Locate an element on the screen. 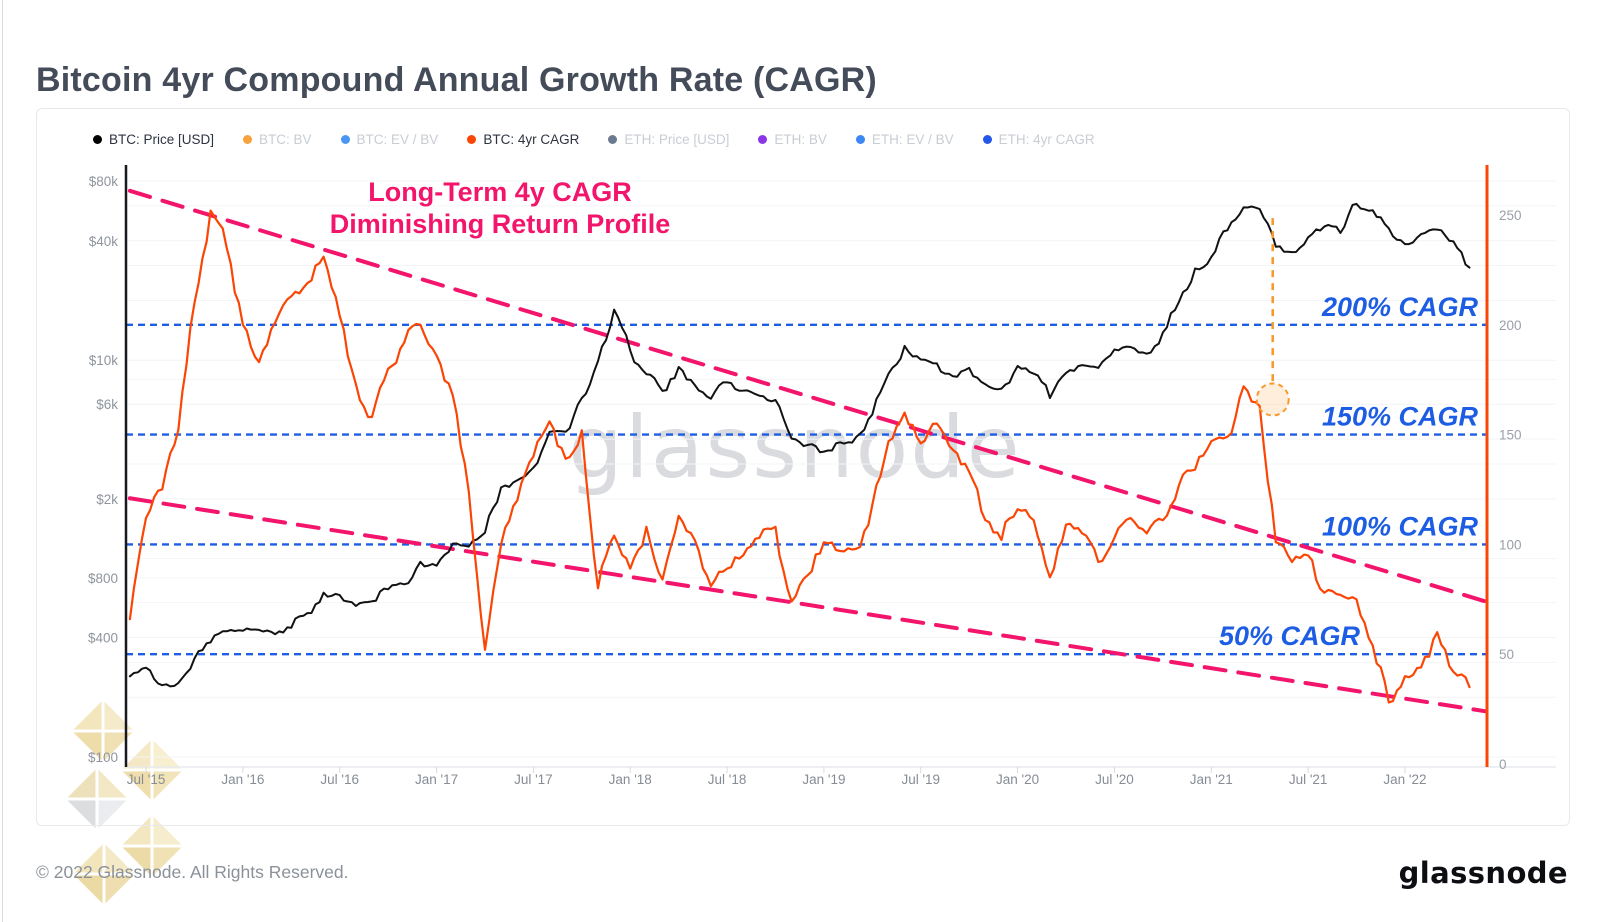 The height and width of the screenshot is (922, 1600). cagr-reference-label: 150% CAGR is located at coordinates (1400, 417).